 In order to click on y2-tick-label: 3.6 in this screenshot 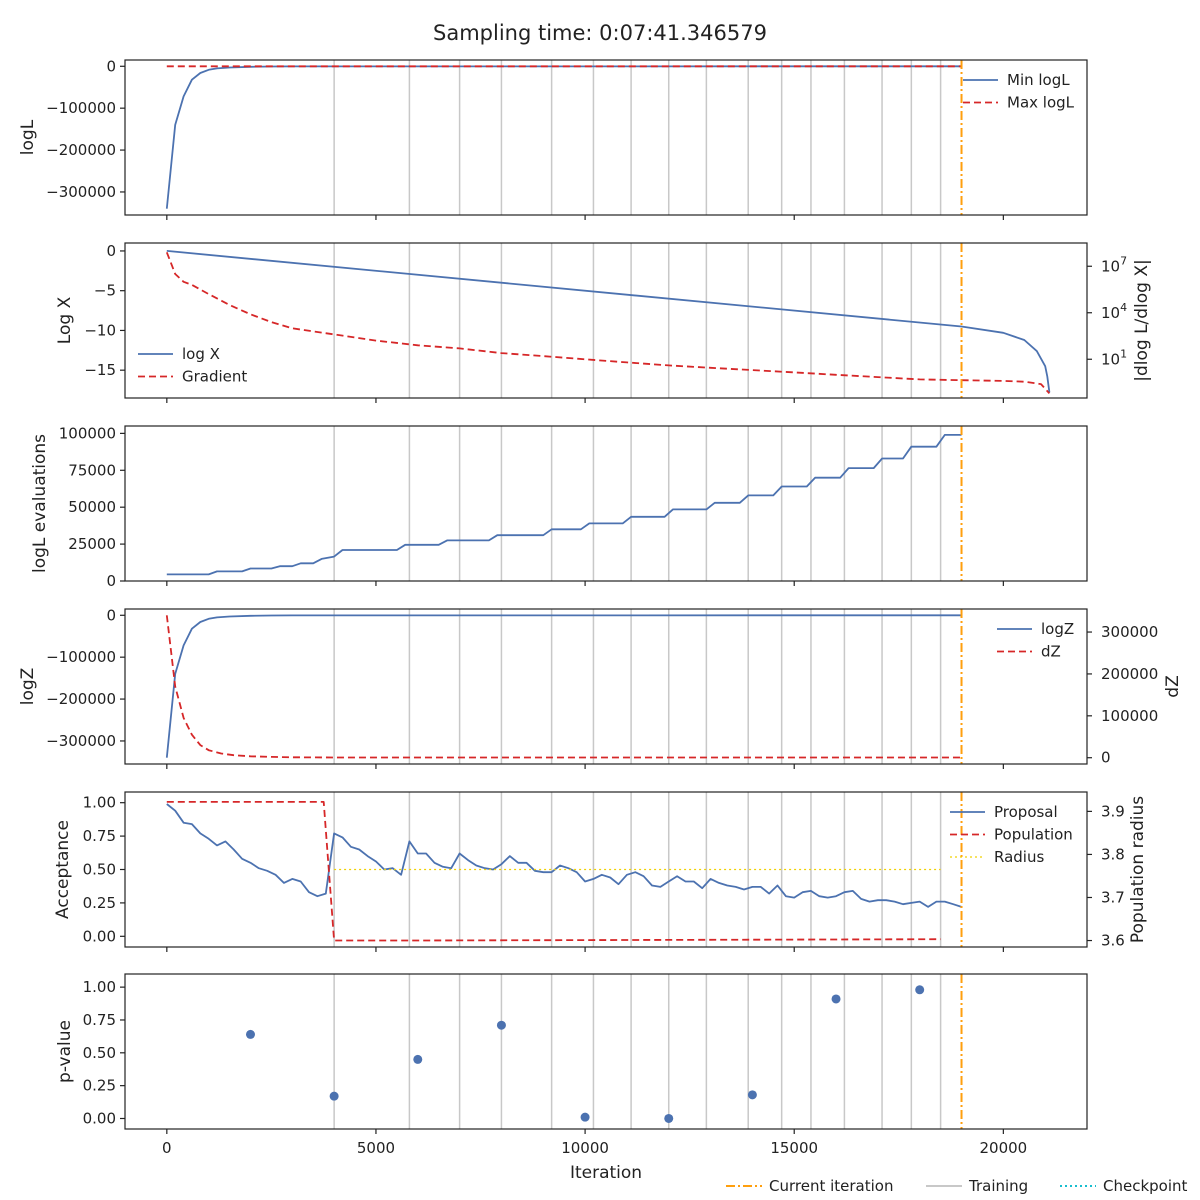, I will do `click(1113, 941)`.